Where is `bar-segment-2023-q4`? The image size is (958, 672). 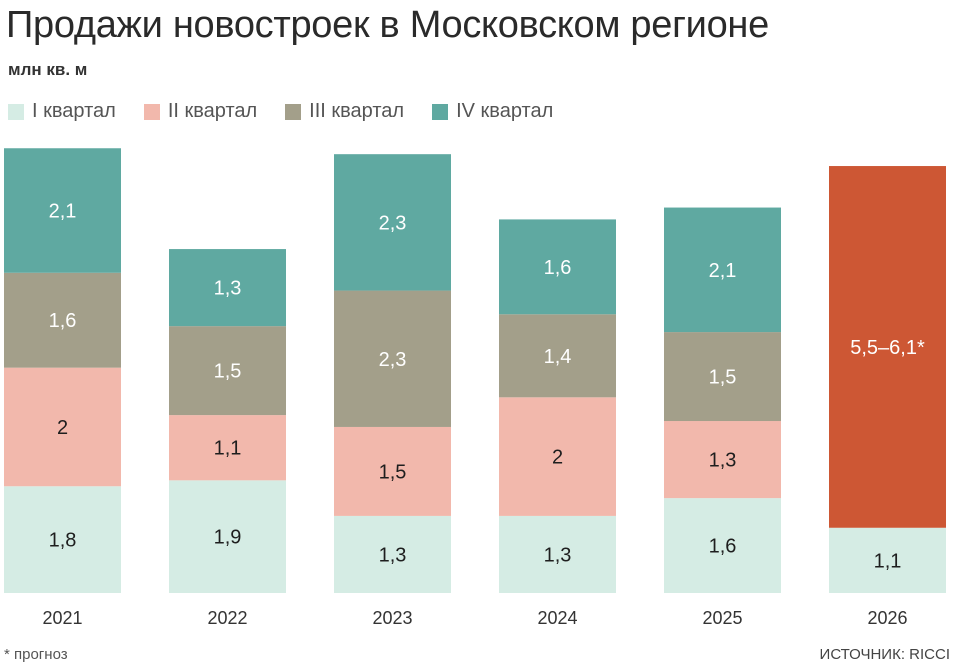 bar-segment-2023-q4 is located at coordinates (392, 222).